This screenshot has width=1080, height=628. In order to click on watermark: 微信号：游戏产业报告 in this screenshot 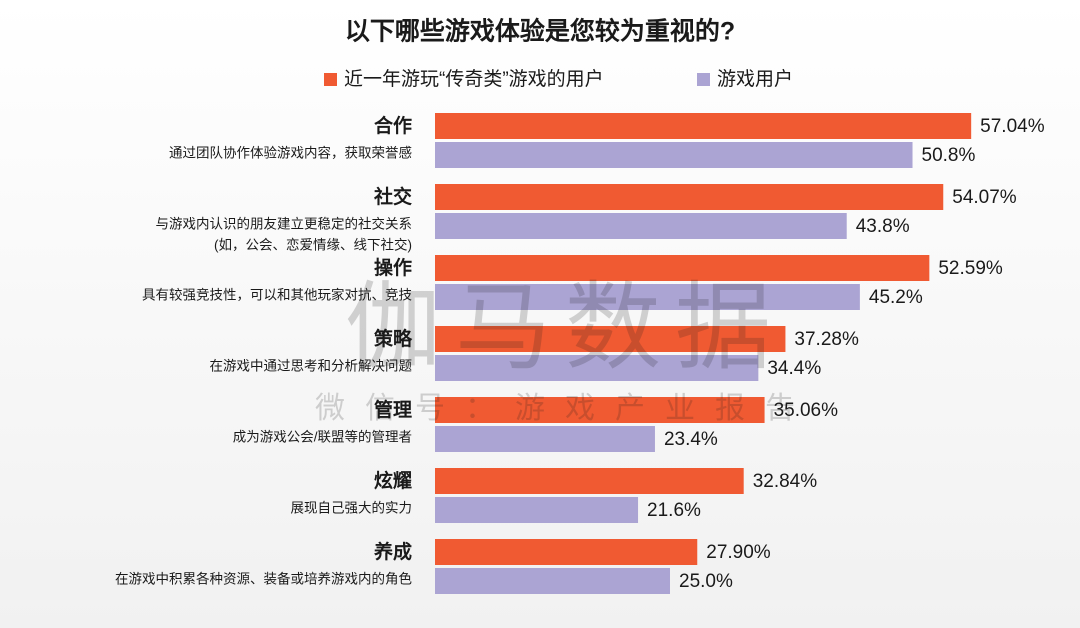, I will do `click(565, 408)`.